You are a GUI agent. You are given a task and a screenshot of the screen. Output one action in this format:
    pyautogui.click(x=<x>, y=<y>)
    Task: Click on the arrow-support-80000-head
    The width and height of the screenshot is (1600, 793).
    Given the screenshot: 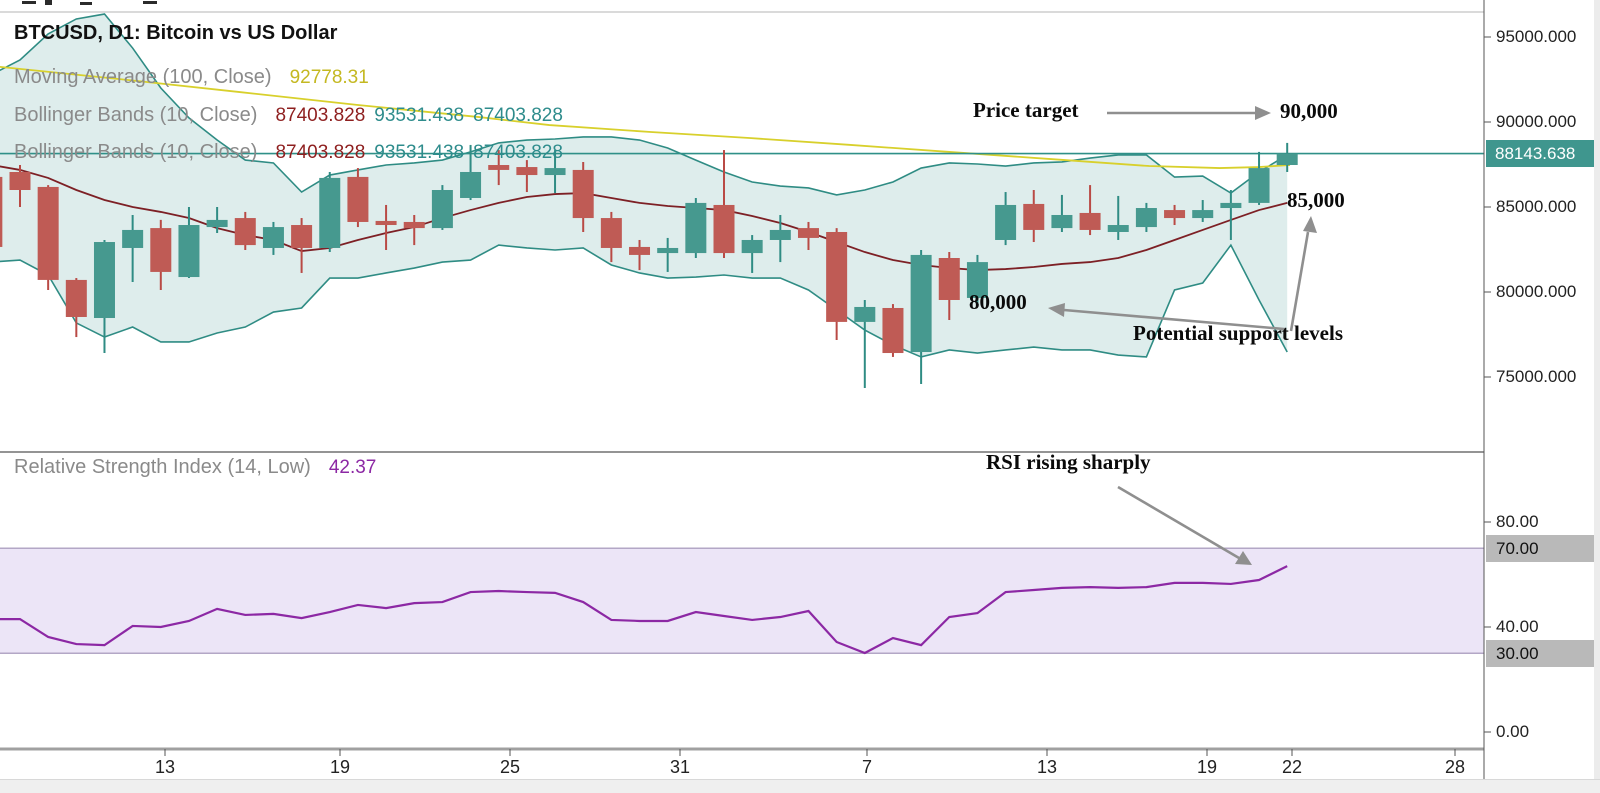 What is the action you would take?
    pyautogui.click(x=1056, y=310)
    